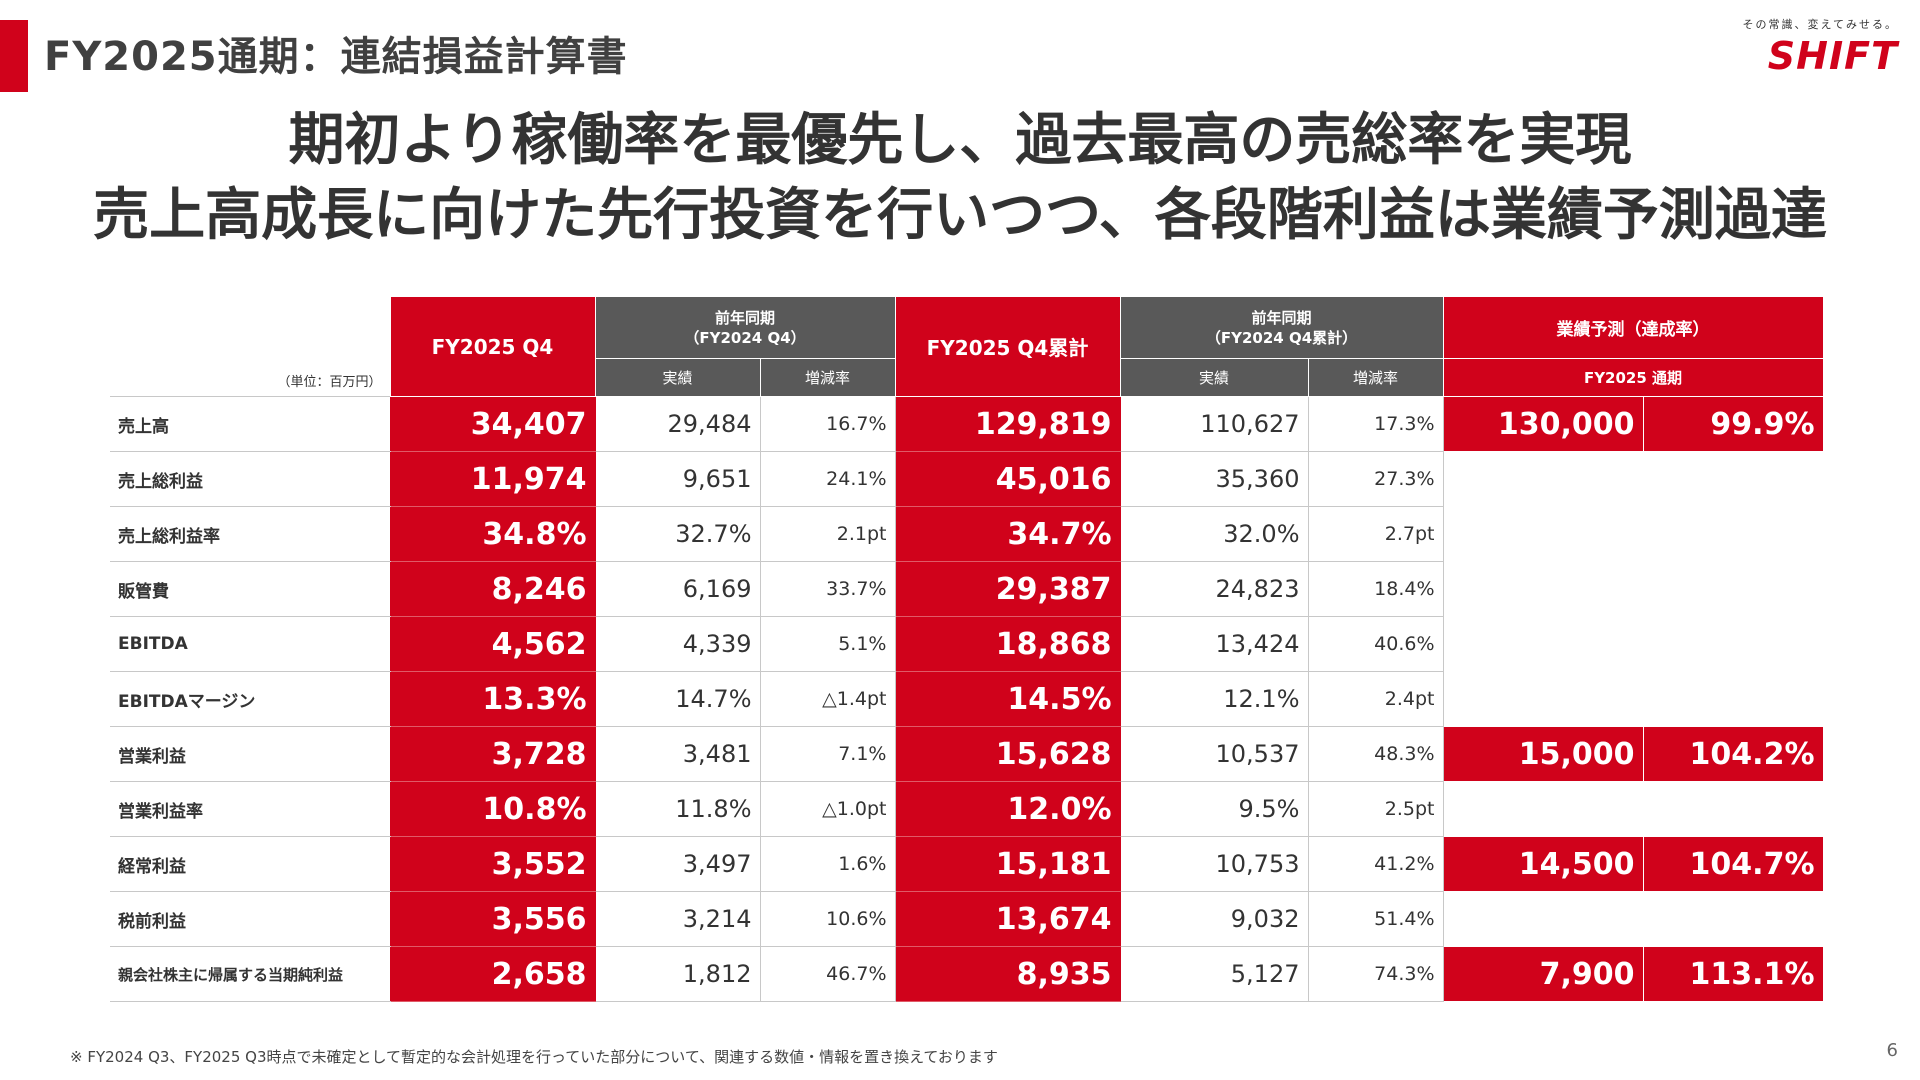 Image resolution: width=1920 pixels, height=1080 pixels. I want to click on cumulative-change-rate: 27.3%, so click(1375, 479).